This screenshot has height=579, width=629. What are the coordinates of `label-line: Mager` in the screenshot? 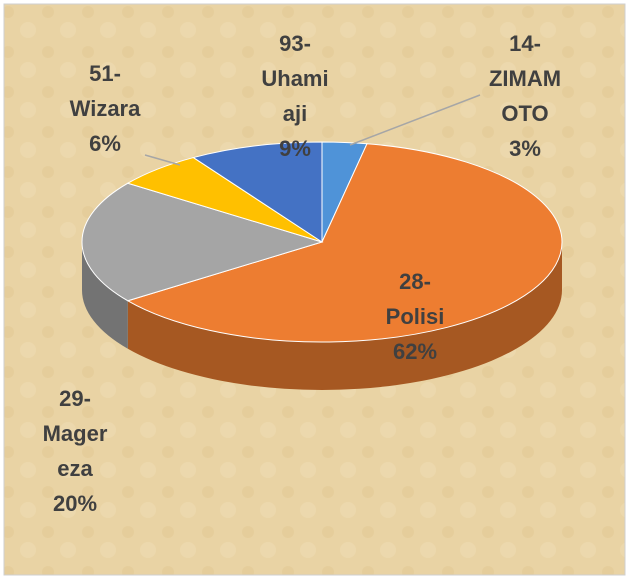 It's located at (75, 433).